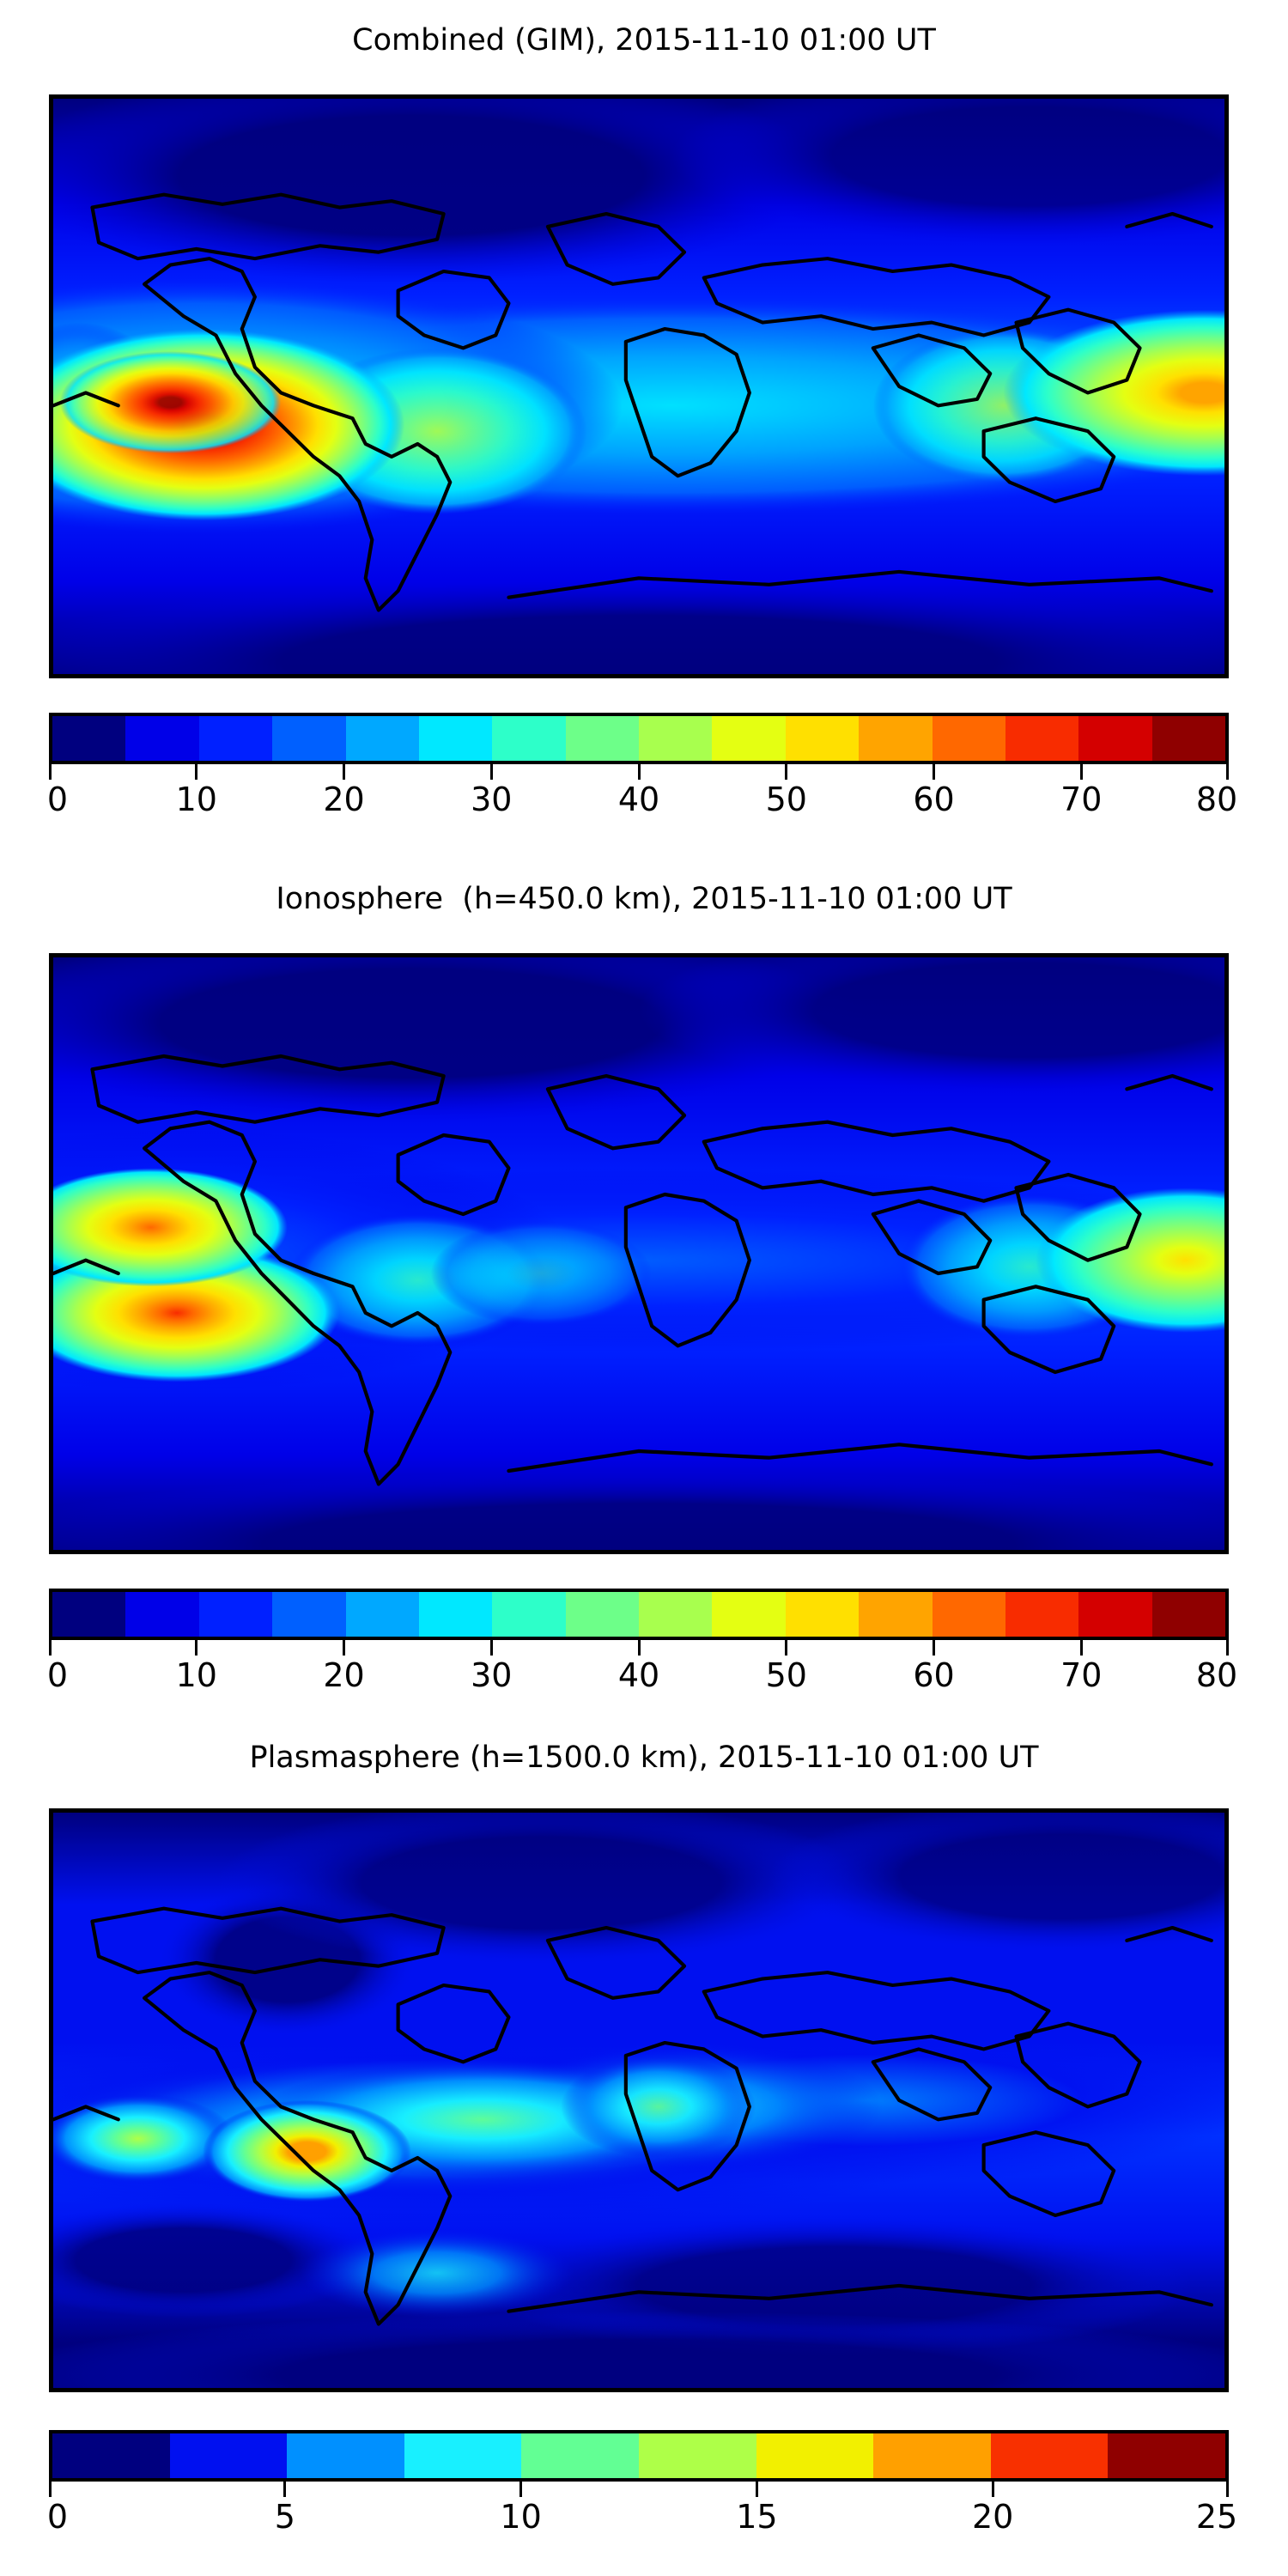 Image resolution: width=1288 pixels, height=2576 pixels. Describe the element at coordinates (641, 2517) in the screenshot. I see `colorbar-labels-plasmasphere: 0 5 10 15 20 25` at that location.